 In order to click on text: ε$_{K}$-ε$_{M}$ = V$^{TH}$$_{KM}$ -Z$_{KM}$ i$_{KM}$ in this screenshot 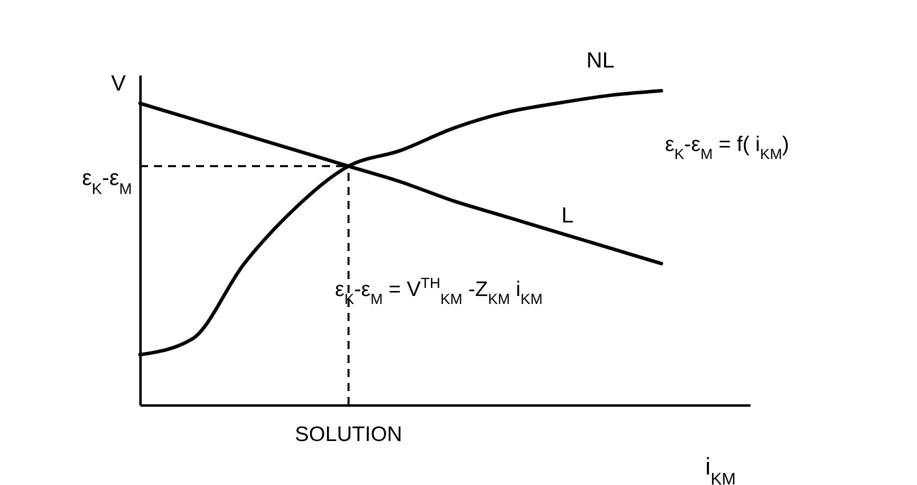, I will do `click(439, 292)`.